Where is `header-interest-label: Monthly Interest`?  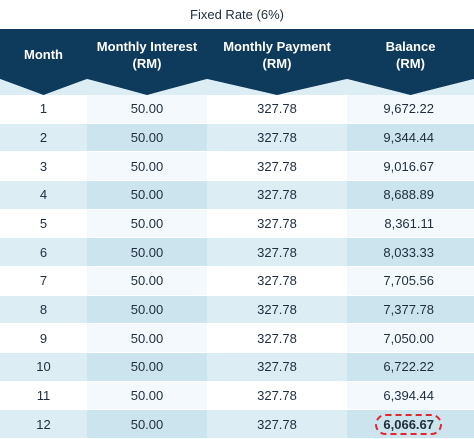
header-interest-label: Monthly Interest is located at coordinates (147, 46).